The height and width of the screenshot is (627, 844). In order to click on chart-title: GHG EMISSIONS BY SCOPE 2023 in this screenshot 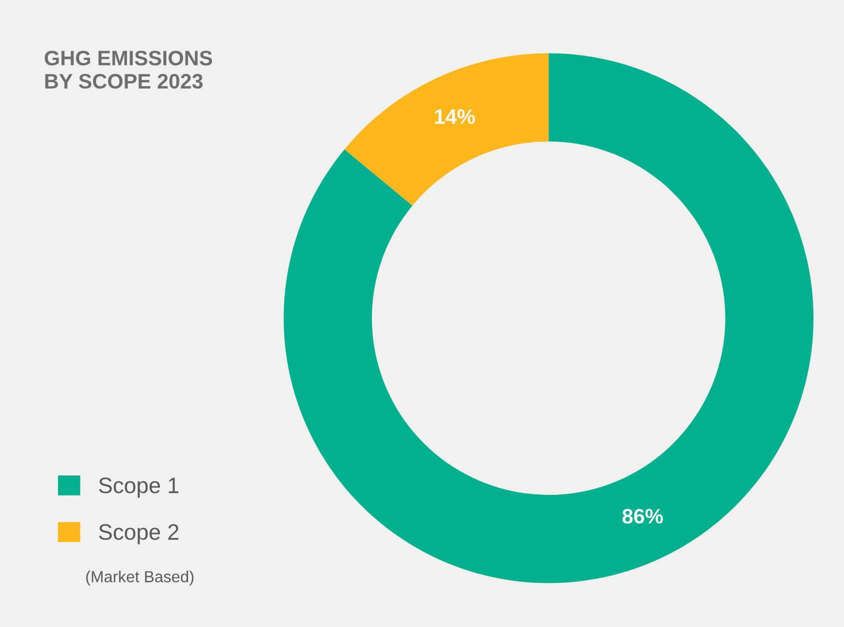, I will do `click(128, 69)`.